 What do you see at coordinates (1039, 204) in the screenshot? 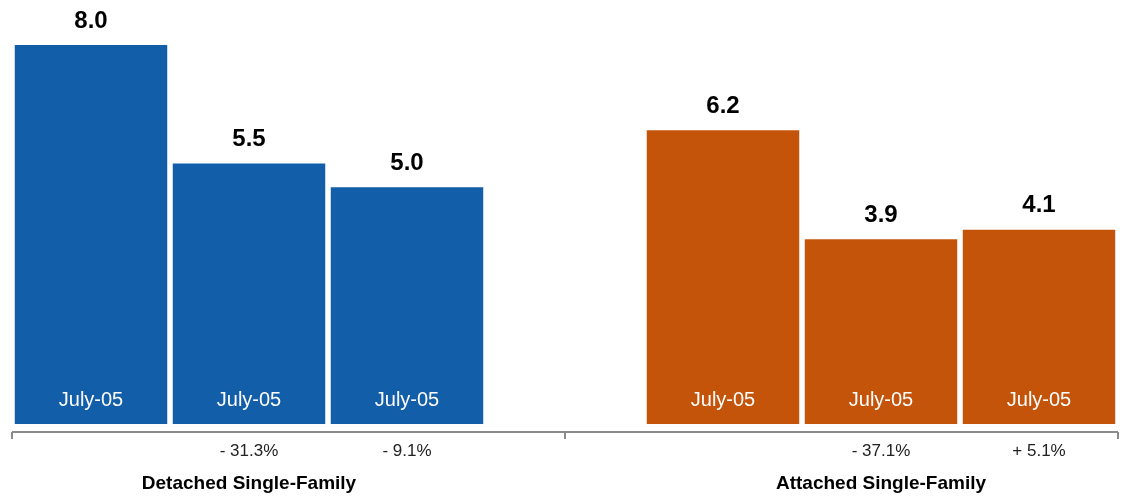
I see `data-label: 4.1` at bounding box center [1039, 204].